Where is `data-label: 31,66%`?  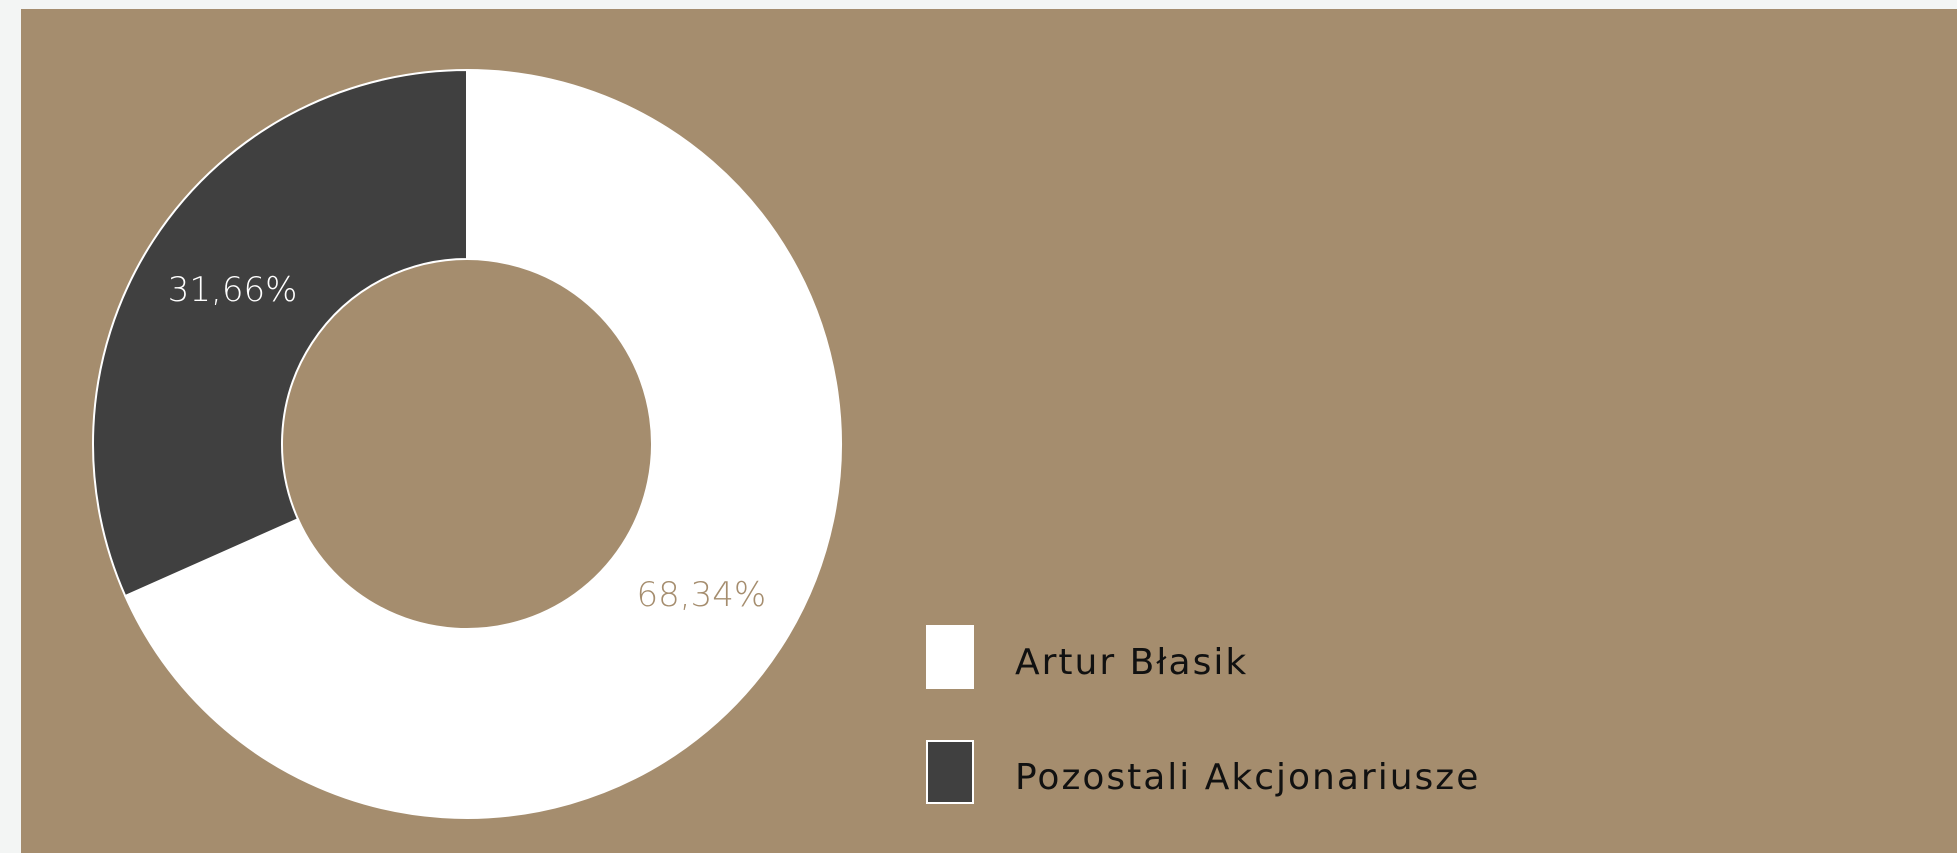 data-label: 31,66% is located at coordinates (233, 290).